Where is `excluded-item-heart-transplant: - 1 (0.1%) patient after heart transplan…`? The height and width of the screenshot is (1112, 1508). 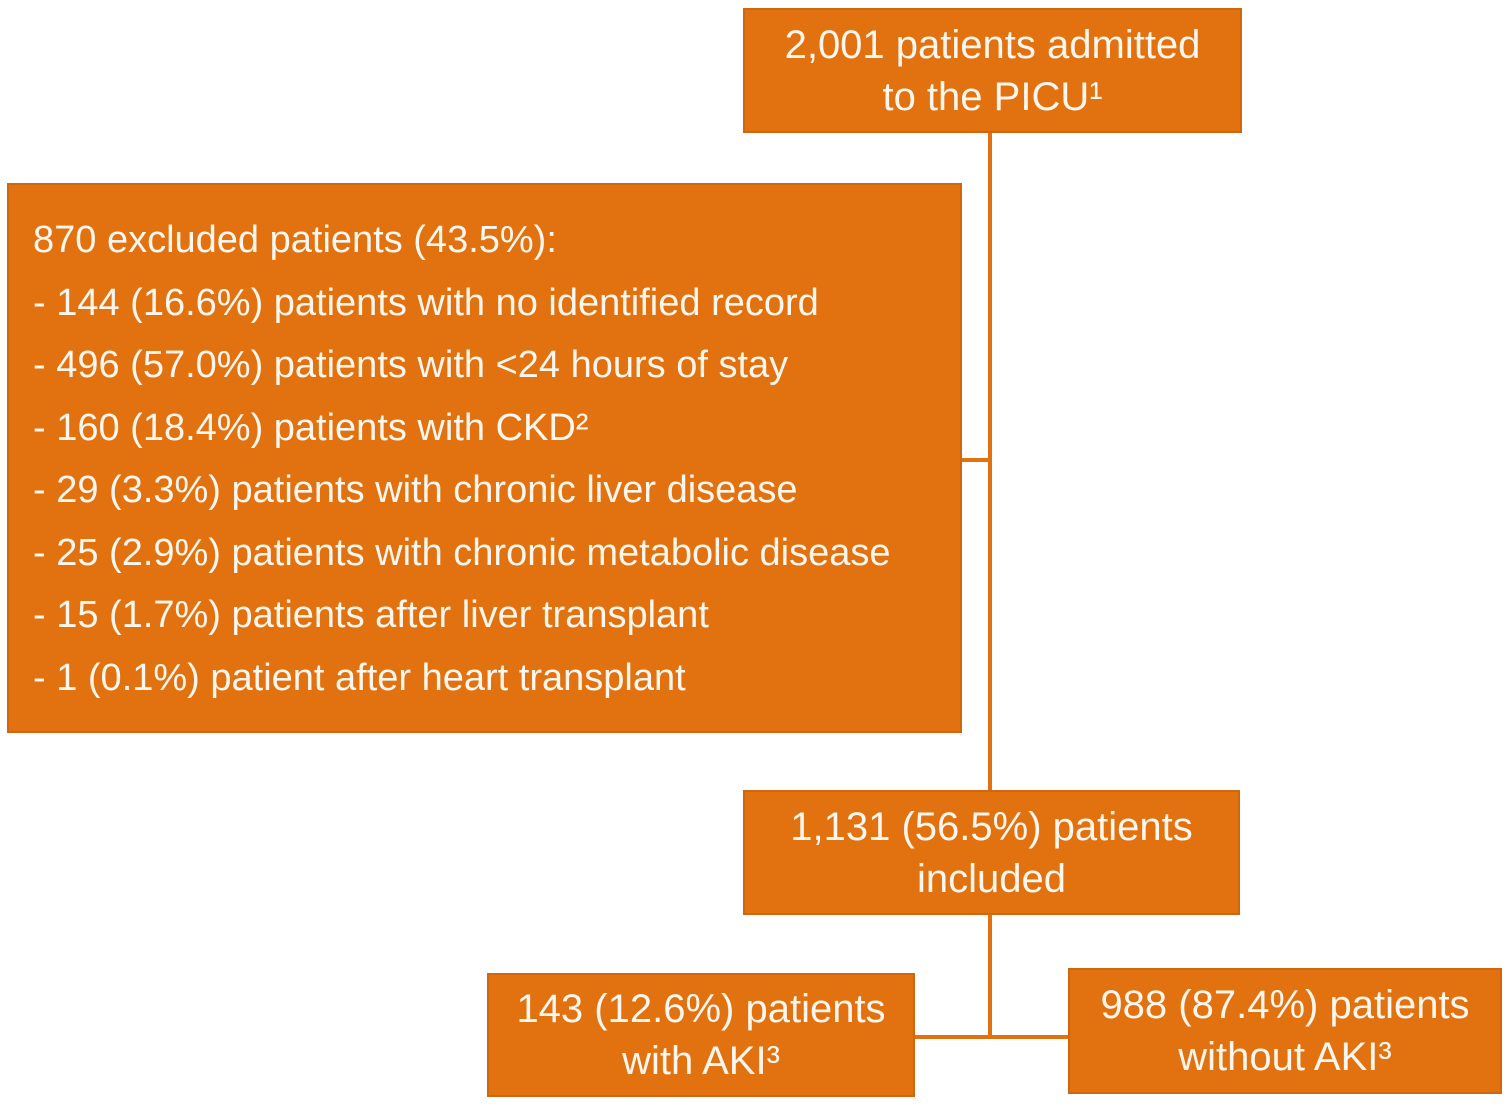 excluded-item-heart-transplant: - 1 (0.1%) patient after heart transplan… is located at coordinates (359, 677).